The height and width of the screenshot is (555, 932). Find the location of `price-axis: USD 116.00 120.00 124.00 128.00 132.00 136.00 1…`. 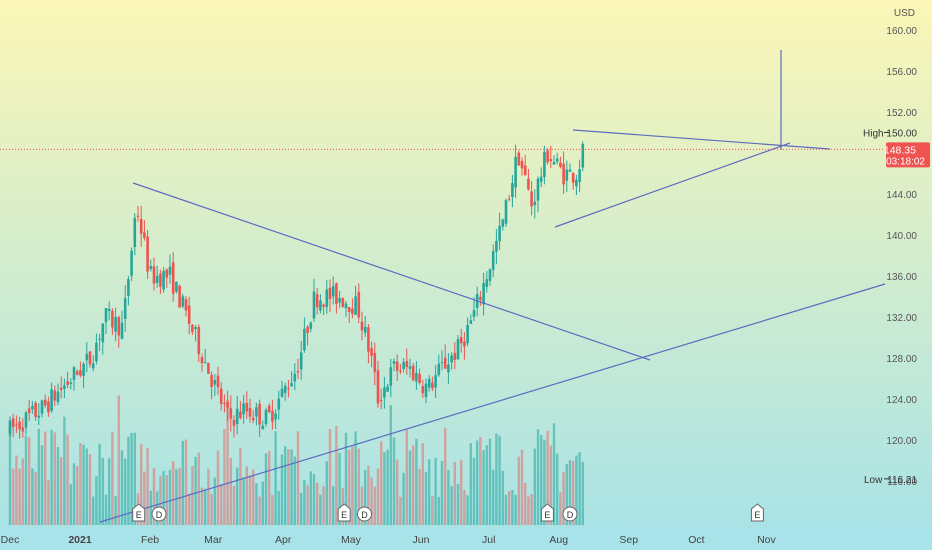

price-axis: USD 116.00 120.00 124.00 128.00 132.00 136.00 1… is located at coordinates (896, 248).